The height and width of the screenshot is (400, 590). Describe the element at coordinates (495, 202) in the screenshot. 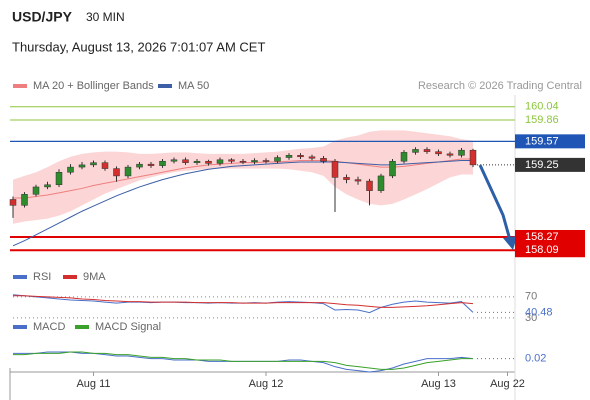

I see `forecast-arrow` at that location.